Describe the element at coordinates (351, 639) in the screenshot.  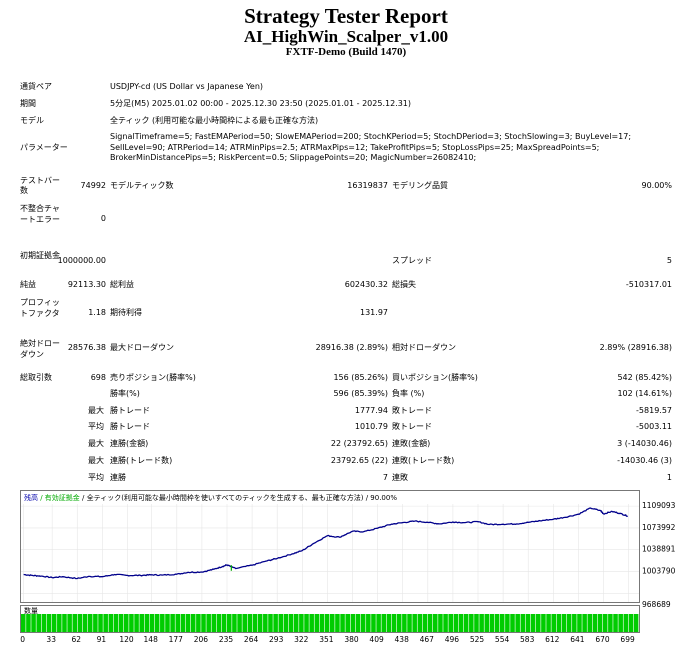
I see `x-tick-label: 380` at that location.